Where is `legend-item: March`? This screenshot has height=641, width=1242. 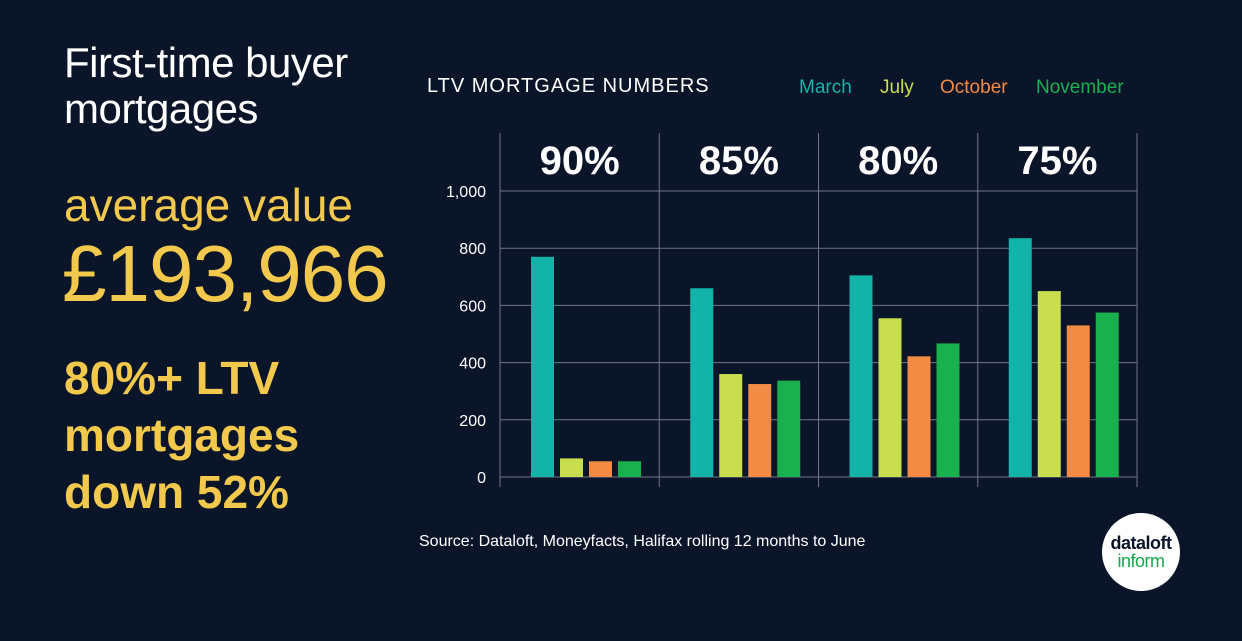 legend-item: March is located at coordinates (825, 87).